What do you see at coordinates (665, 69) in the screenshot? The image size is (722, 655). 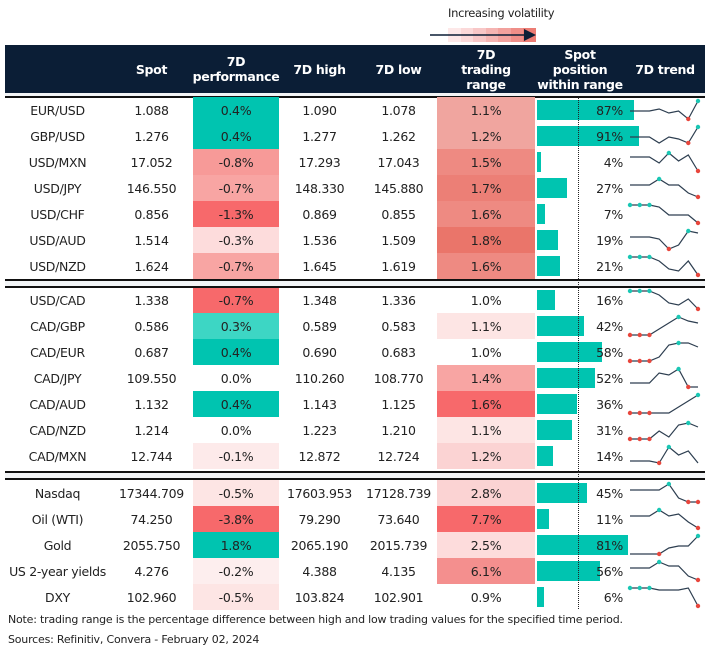 I see `header-trend: 7D trend` at bounding box center [665, 69].